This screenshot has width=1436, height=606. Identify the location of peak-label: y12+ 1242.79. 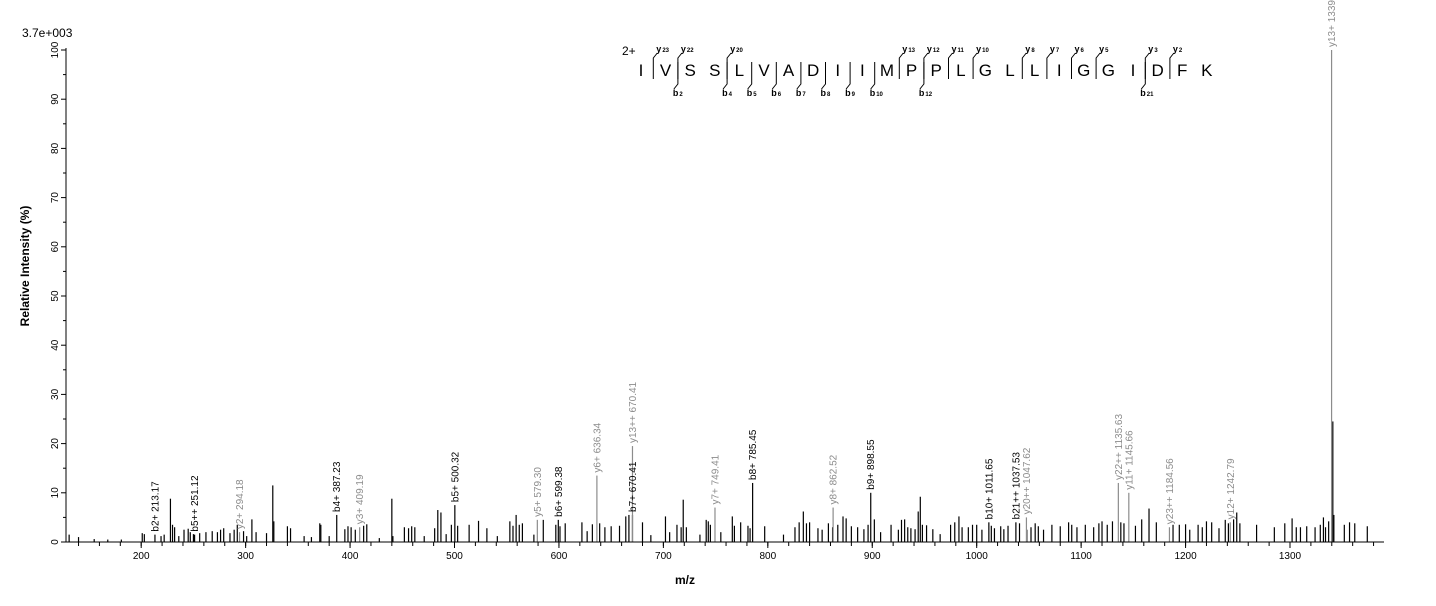
(1231, 488).